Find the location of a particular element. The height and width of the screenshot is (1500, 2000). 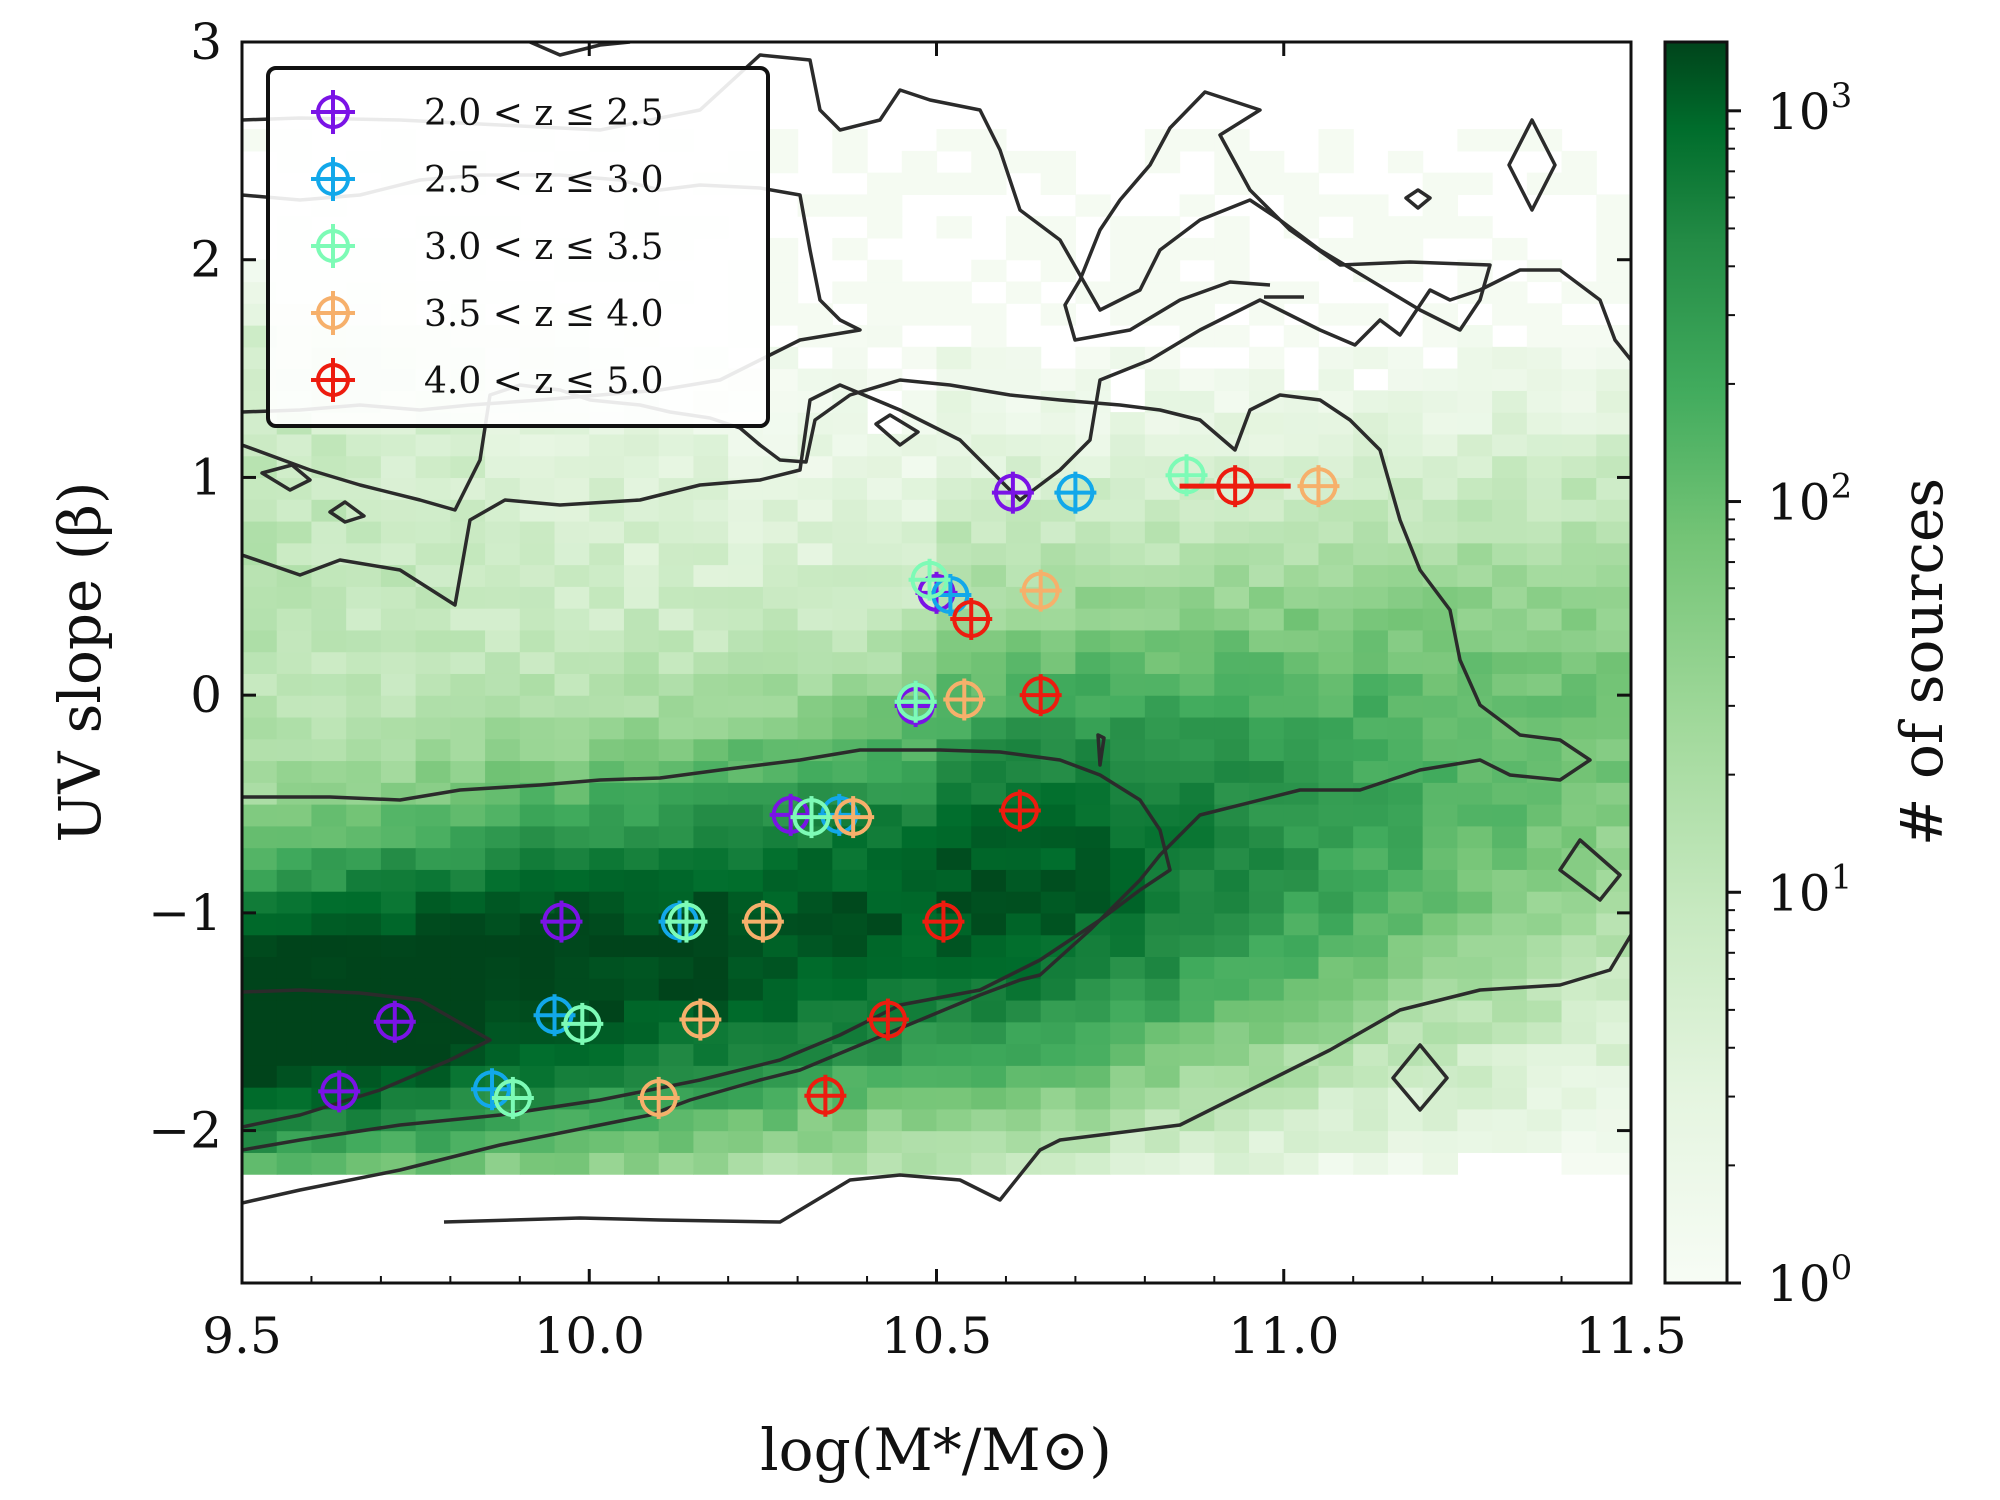

data-point is located at coordinates (658, 1097).